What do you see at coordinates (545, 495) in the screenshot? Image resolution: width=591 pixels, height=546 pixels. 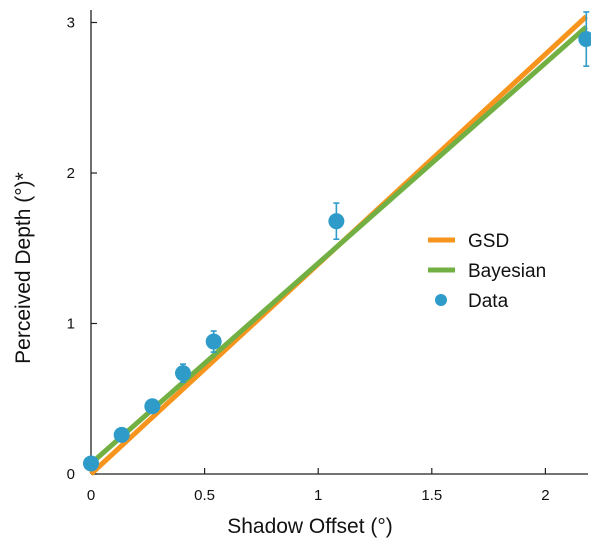 I see `x-tick-label: 2` at bounding box center [545, 495].